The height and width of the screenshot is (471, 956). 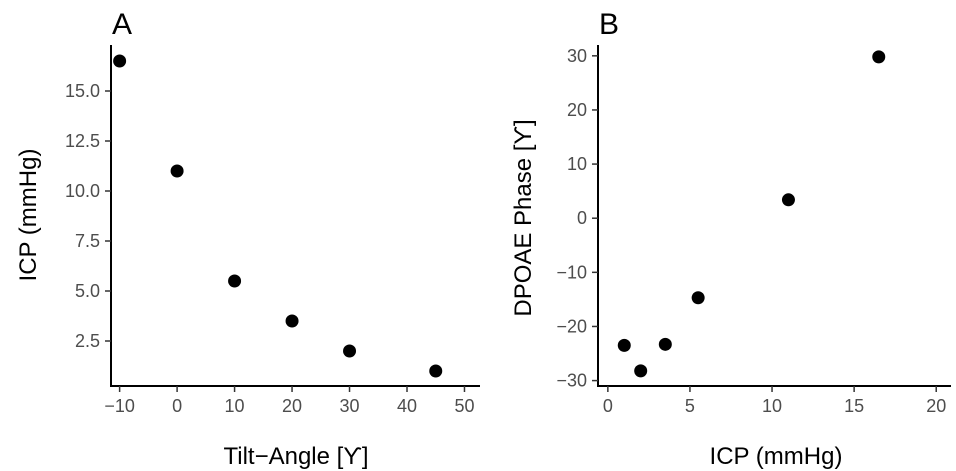 What do you see at coordinates (690, 406) in the screenshot?
I see `panel-b-x-tick-label: 5` at bounding box center [690, 406].